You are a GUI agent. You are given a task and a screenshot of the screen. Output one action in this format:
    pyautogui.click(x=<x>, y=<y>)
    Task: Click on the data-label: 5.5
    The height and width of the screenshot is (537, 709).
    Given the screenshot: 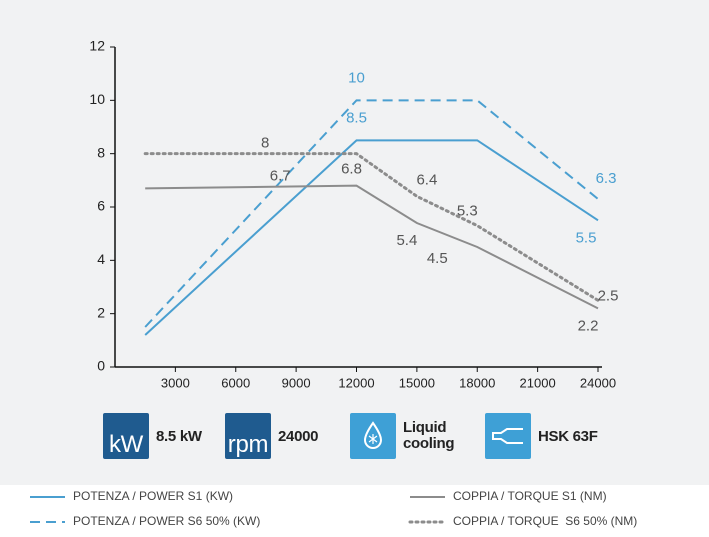 What is the action you would take?
    pyautogui.click(x=586, y=237)
    